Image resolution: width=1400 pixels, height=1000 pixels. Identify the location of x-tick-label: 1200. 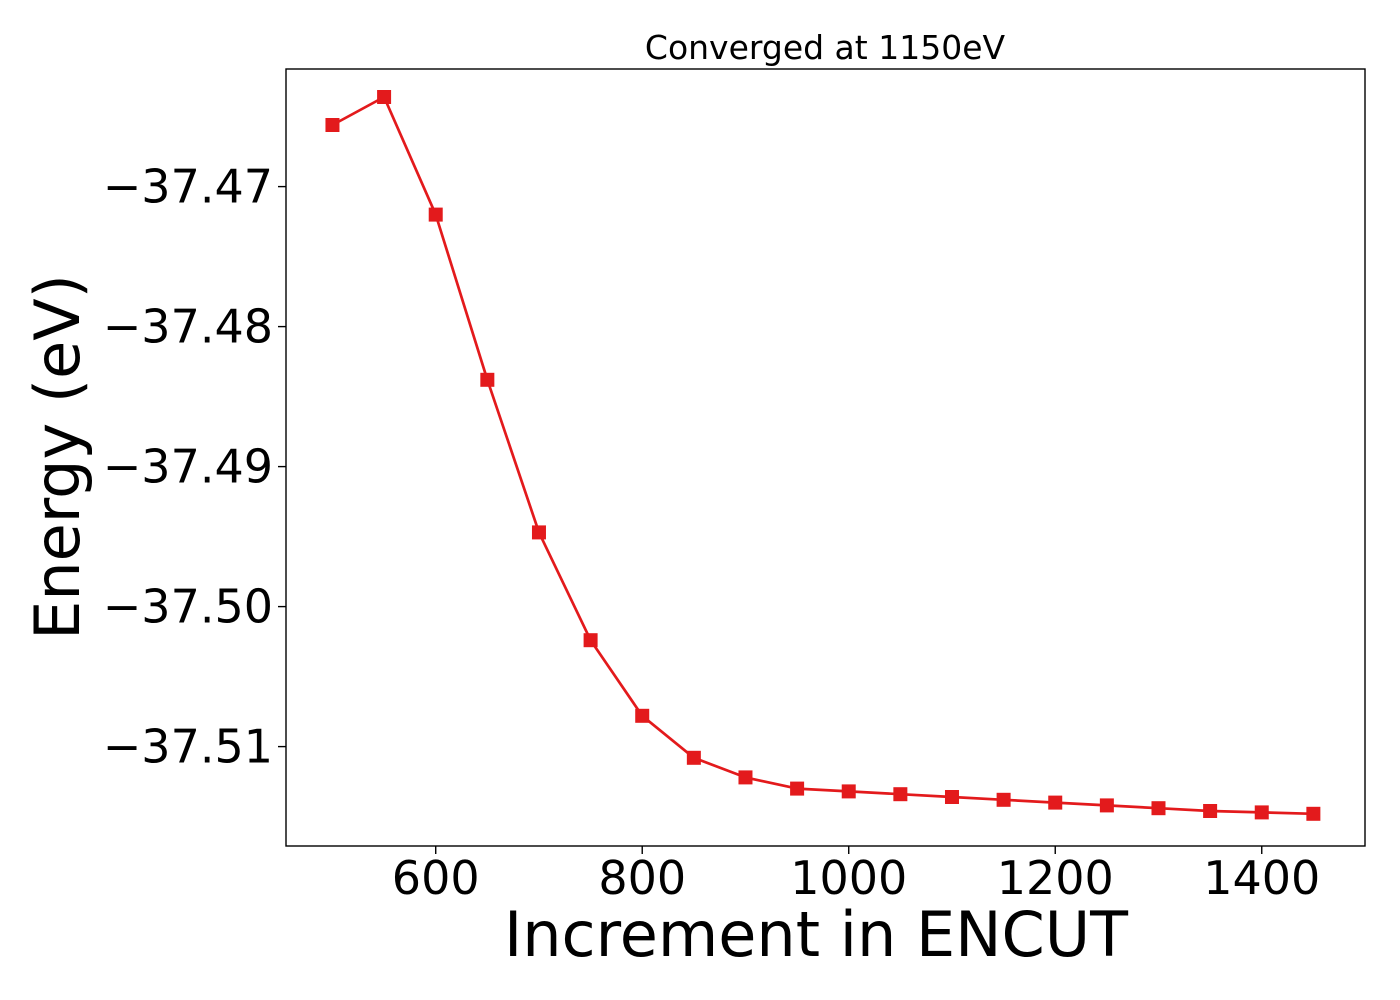
(1055, 878).